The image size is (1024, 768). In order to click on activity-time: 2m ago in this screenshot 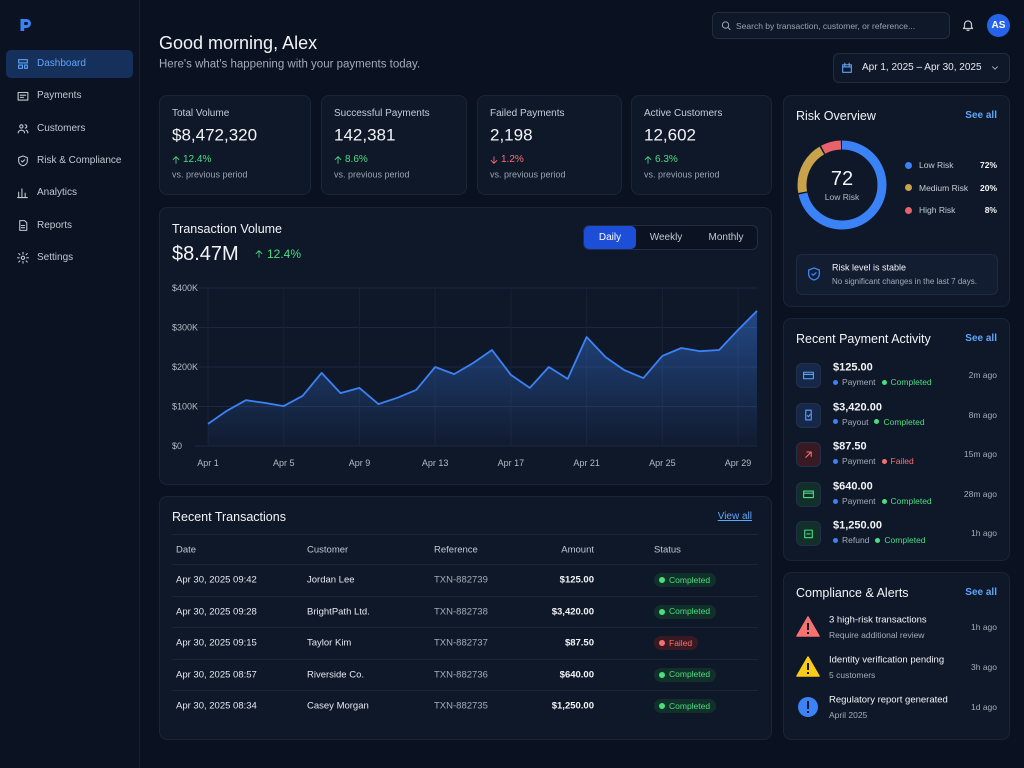, I will do `click(982, 374)`.